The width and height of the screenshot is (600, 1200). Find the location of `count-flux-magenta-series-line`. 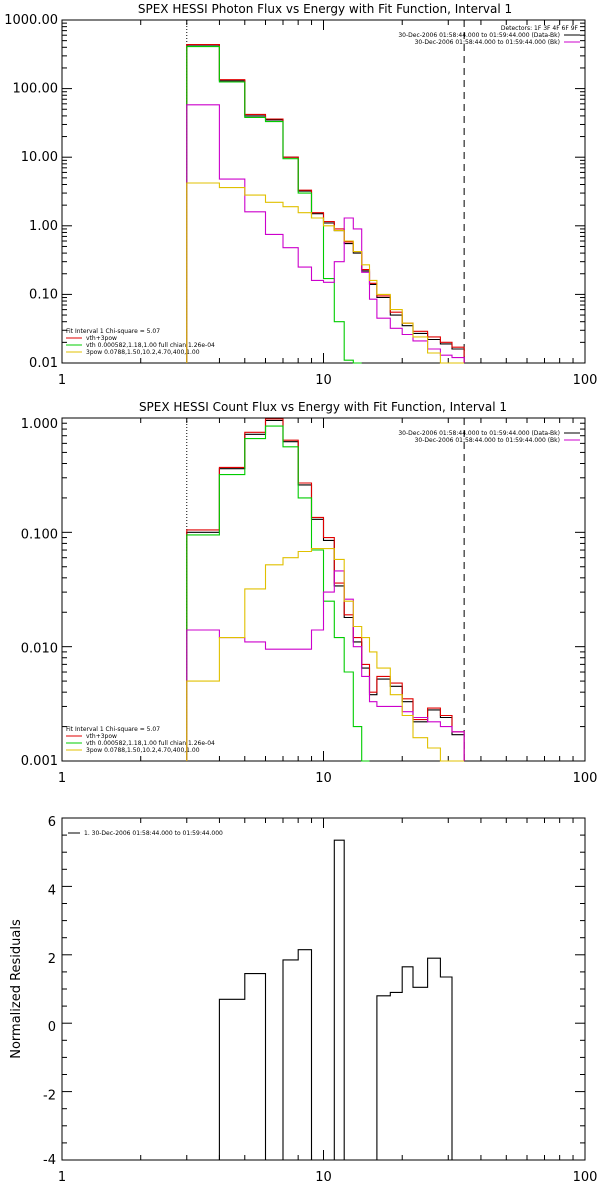

count-flux-magenta-series-line is located at coordinates (325, 665).